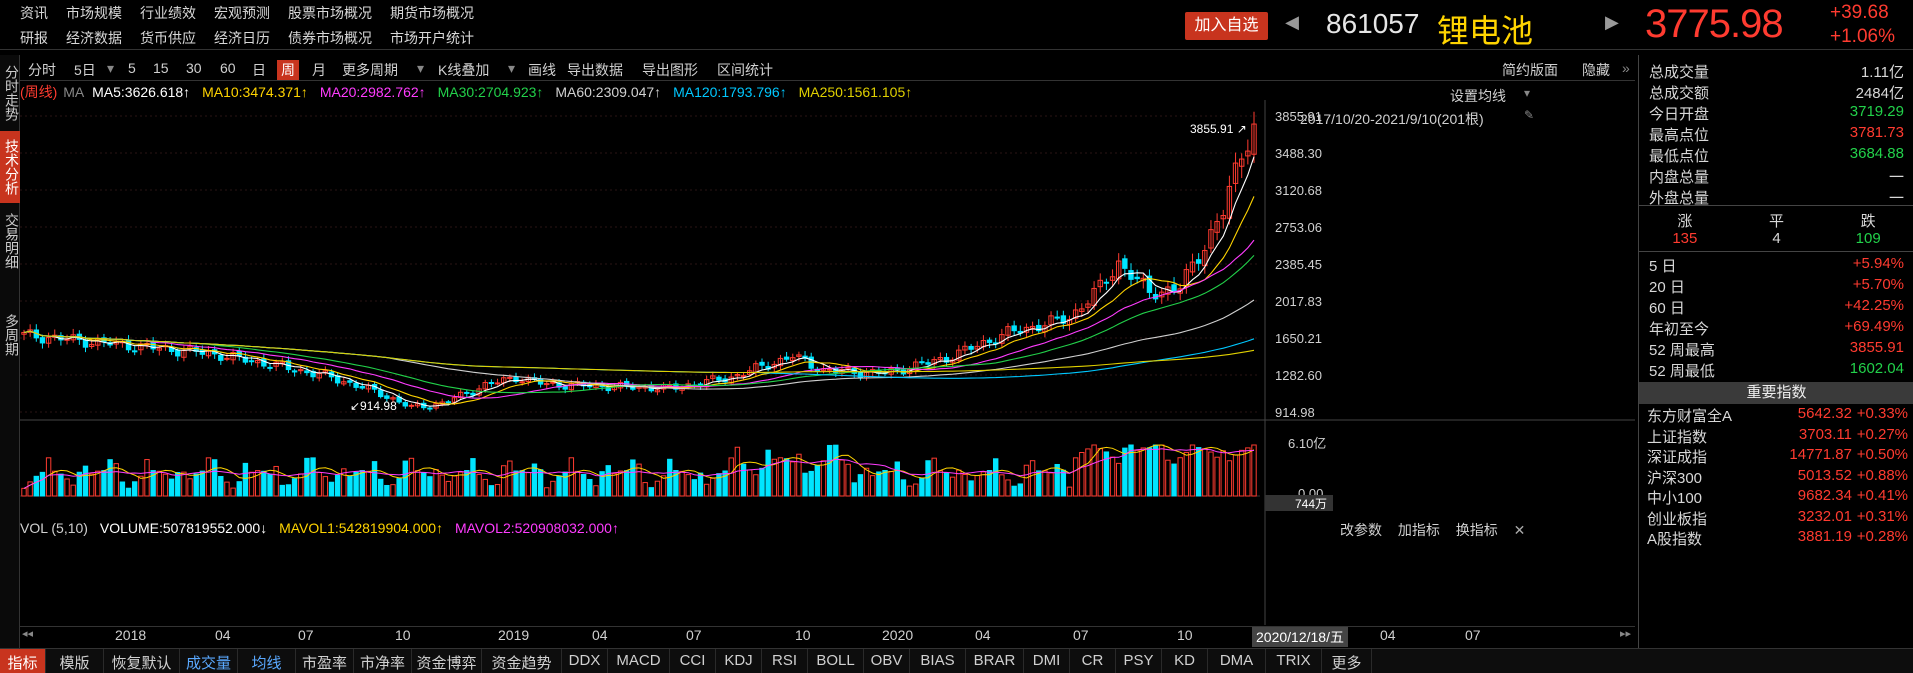 The height and width of the screenshot is (673, 1913). Describe the element at coordinates (447, 661) in the screenshot. I see `indicator-tab: 资金博弈` at that location.